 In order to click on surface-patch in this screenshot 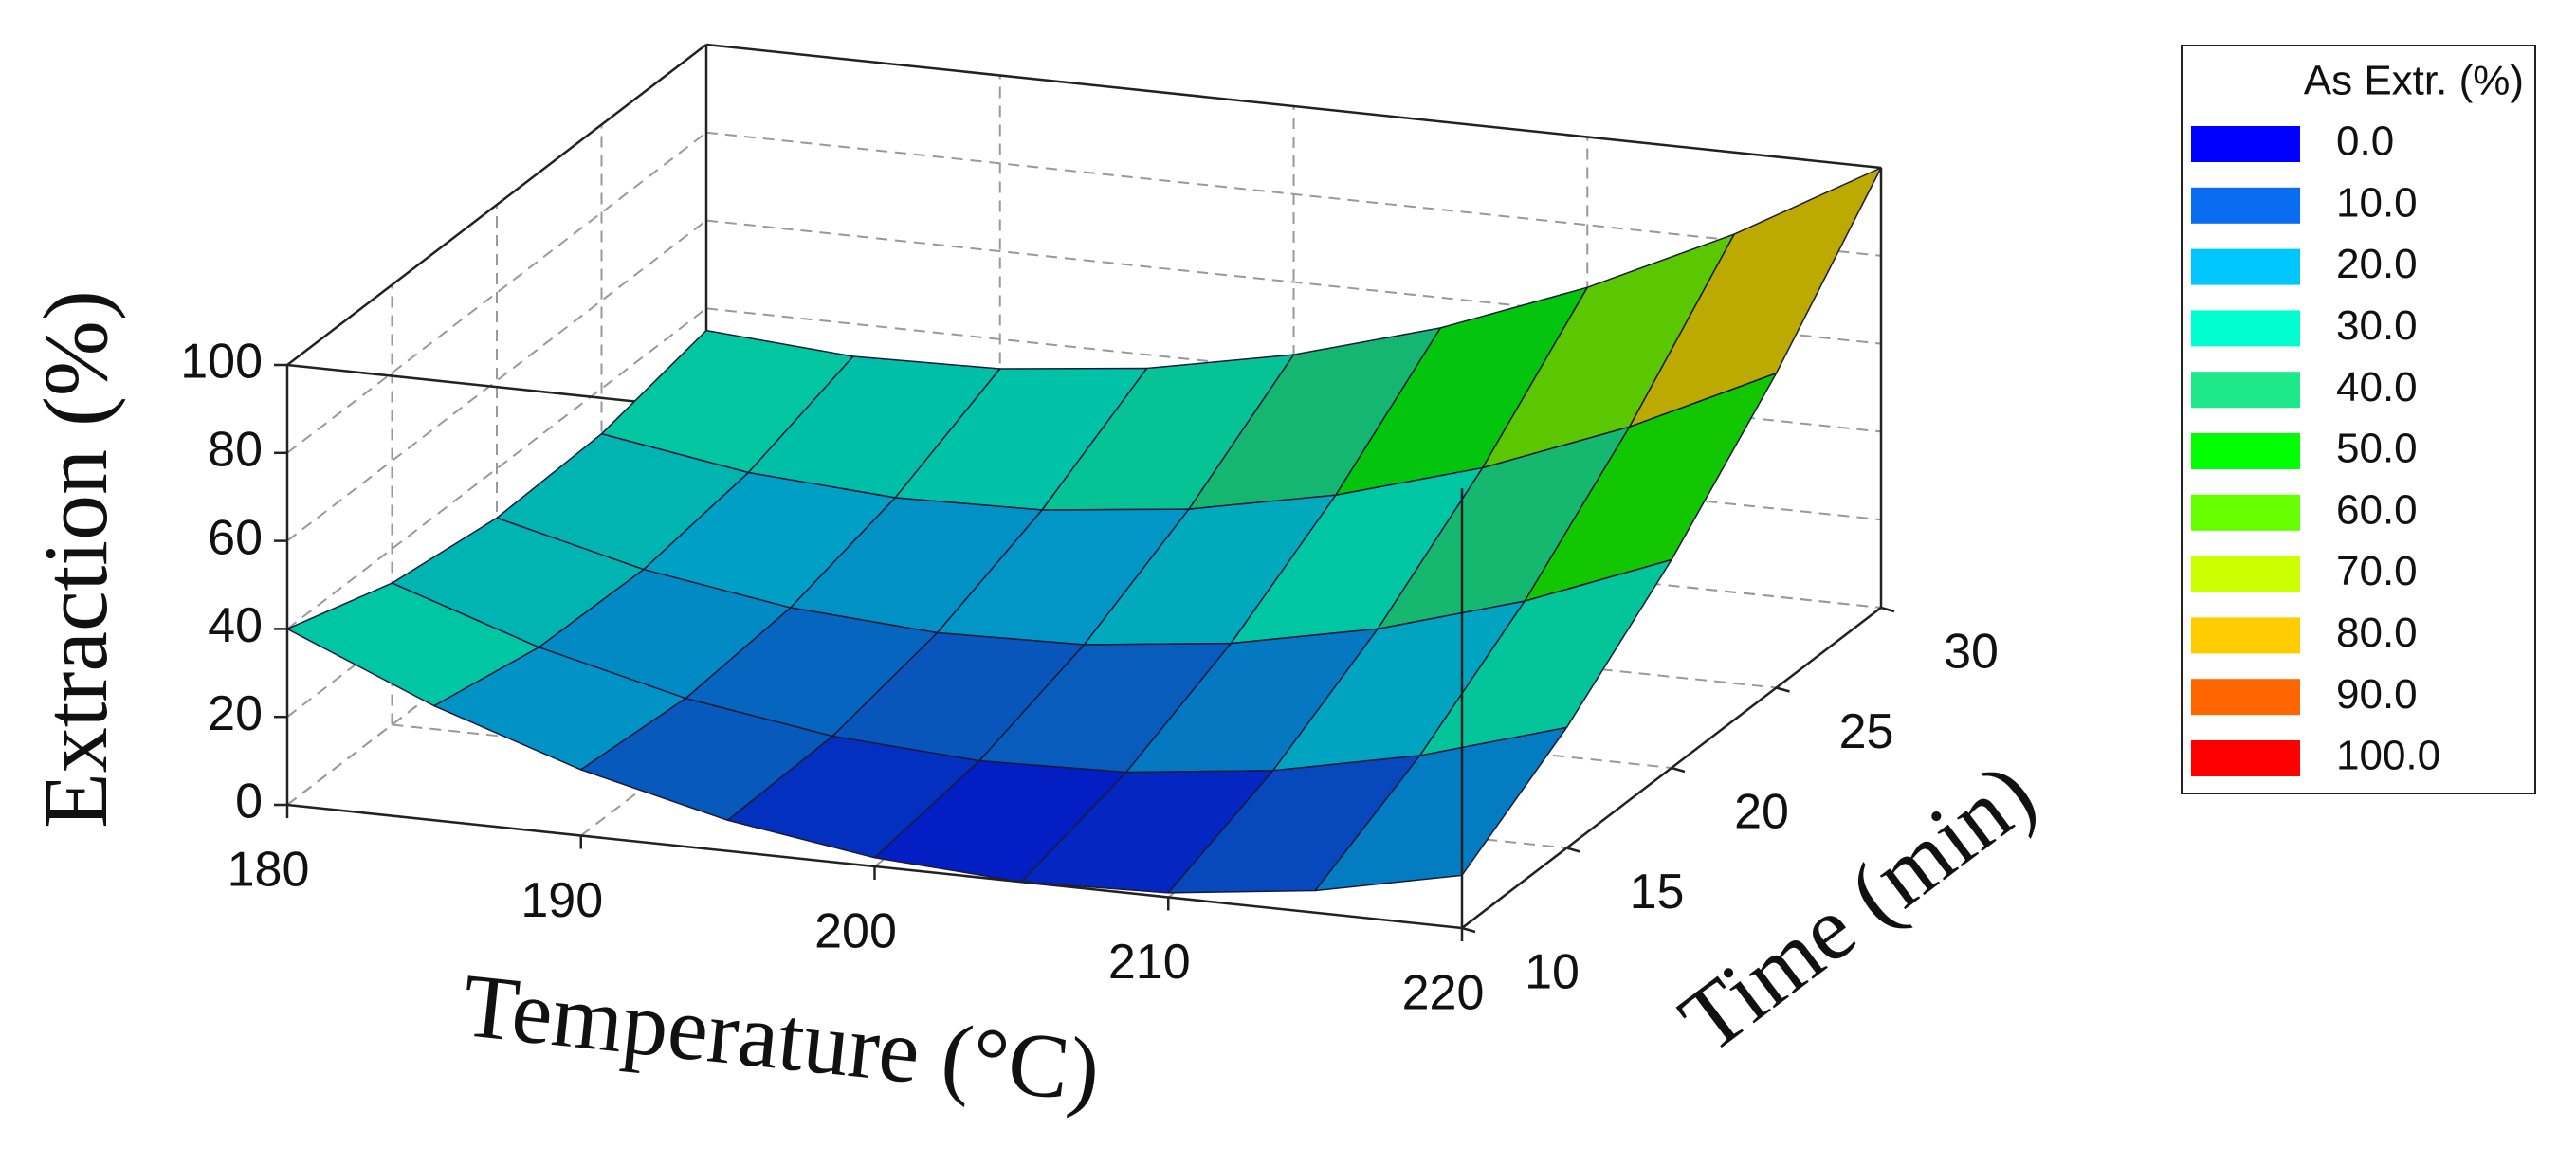, I will do `click(1441, 809)`.